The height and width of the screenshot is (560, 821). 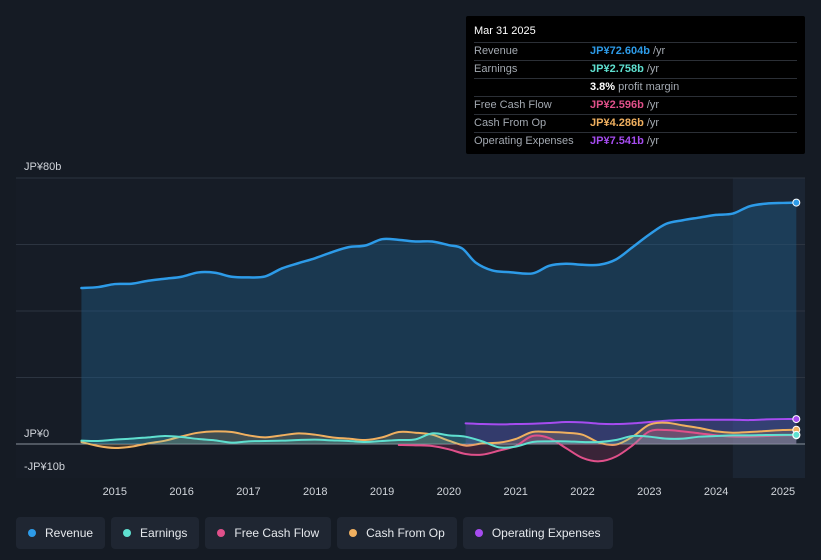 What do you see at coordinates (449, 492) in the screenshot?
I see `x-axis-tick-label: 2020` at bounding box center [449, 492].